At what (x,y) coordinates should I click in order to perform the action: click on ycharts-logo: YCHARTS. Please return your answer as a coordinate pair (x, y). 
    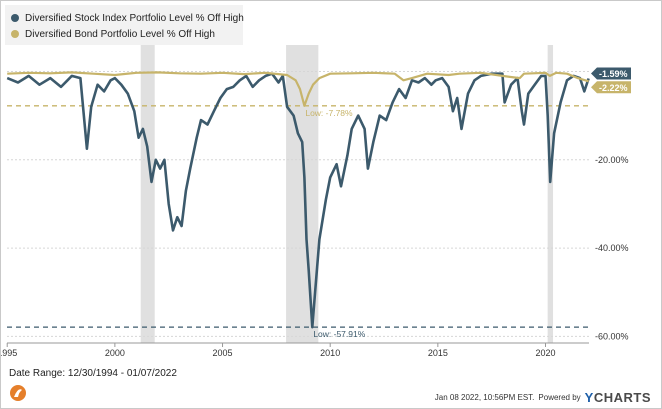
    Looking at the image, I should click on (617, 397).